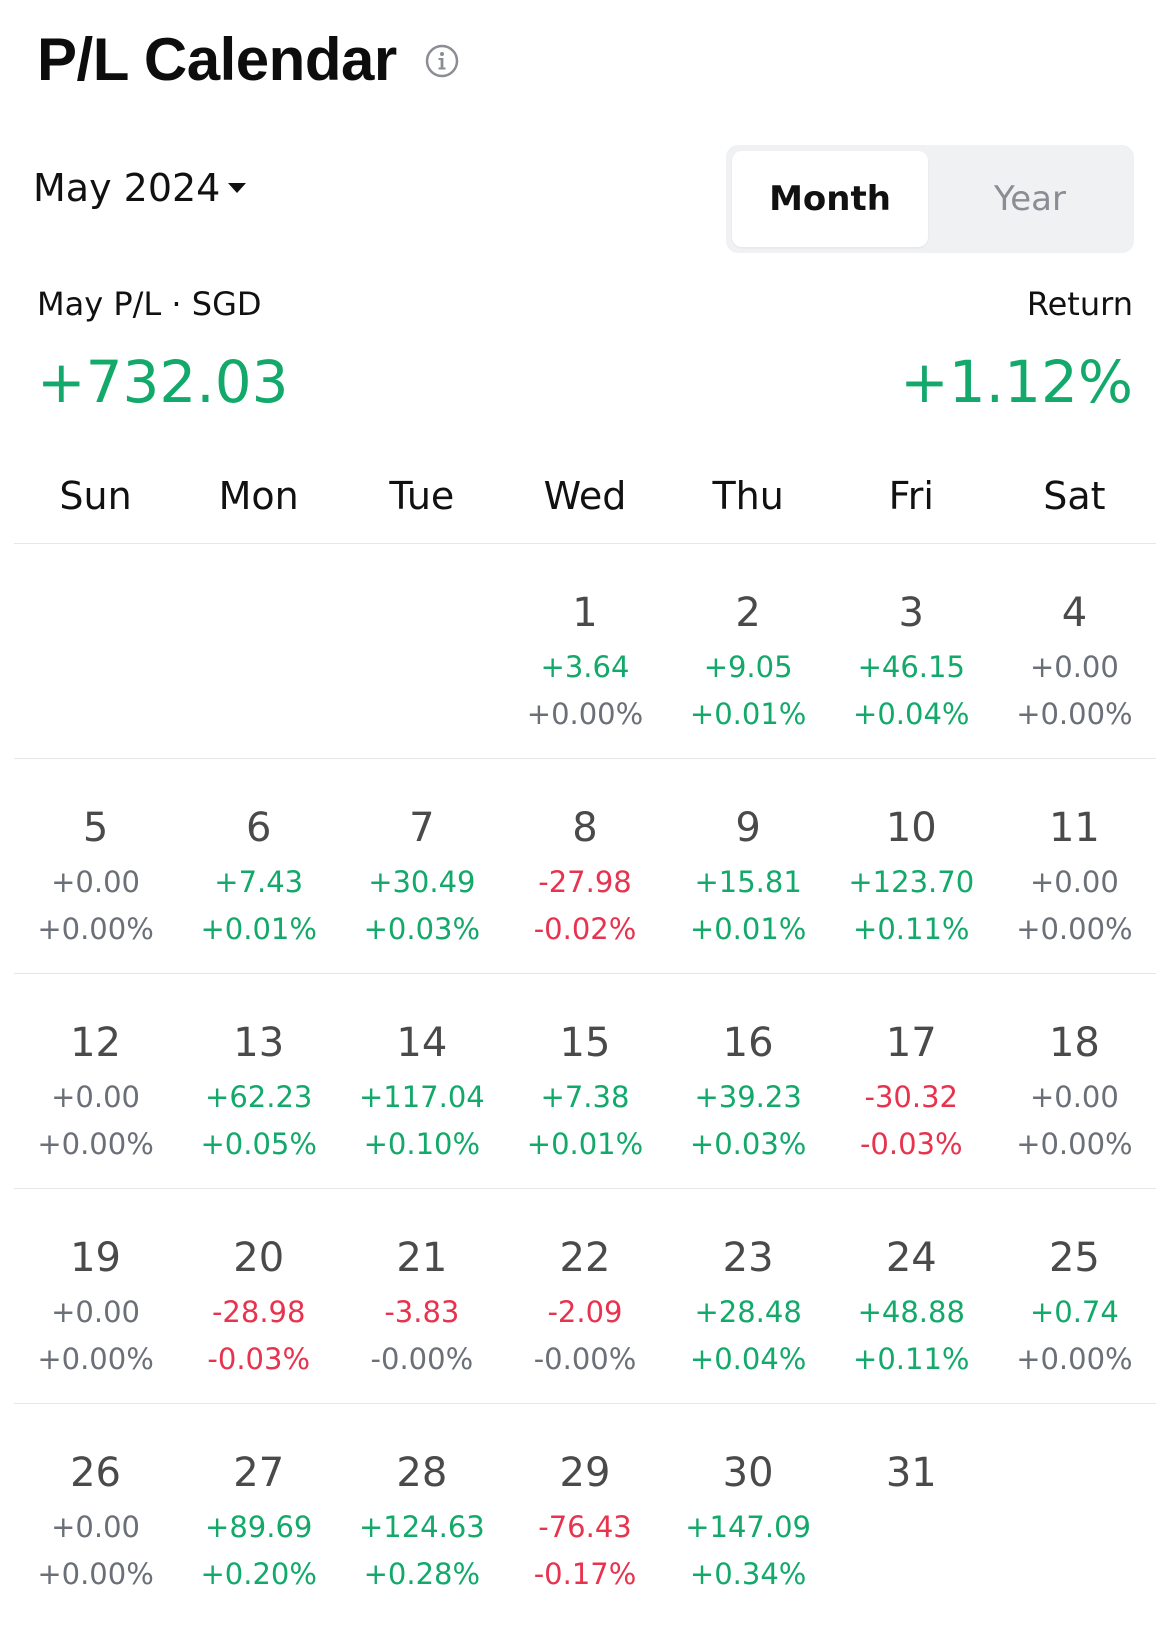 The image size is (1170, 1633). Describe the element at coordinates (911, 667) in the screenshot. I see `day-pl-value: +46.15` at that location.